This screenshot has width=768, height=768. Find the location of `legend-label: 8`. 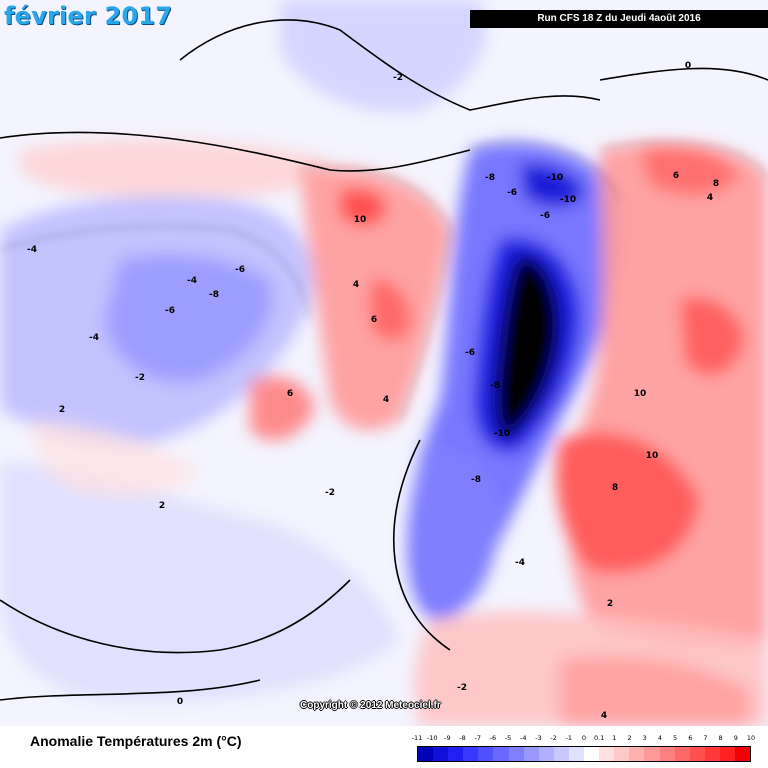

legend-label: 8 is located at coordinates (720, 738).